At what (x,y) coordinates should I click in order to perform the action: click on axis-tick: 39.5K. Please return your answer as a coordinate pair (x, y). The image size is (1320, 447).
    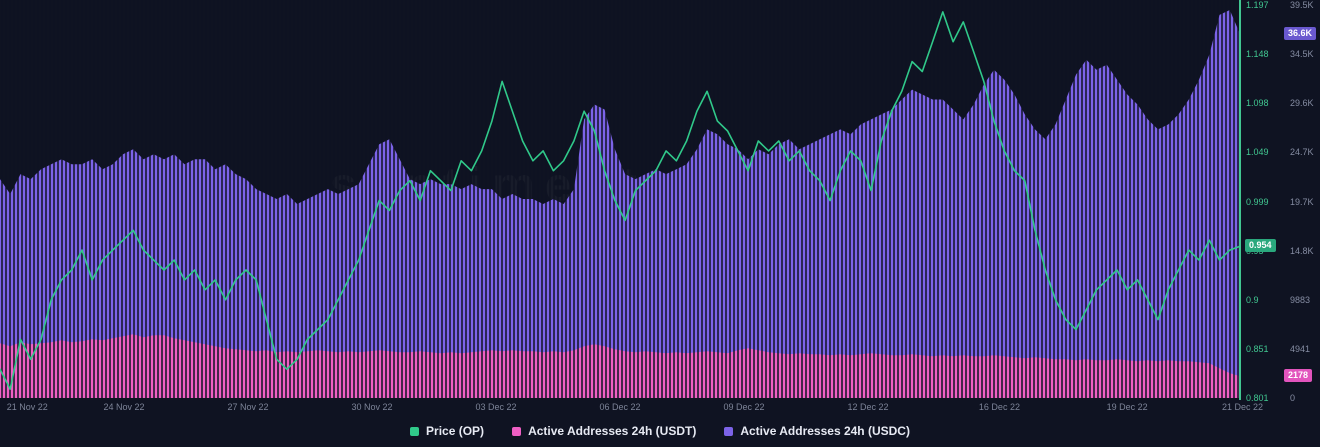
    Looking at the image, I should click on (1302, 5).